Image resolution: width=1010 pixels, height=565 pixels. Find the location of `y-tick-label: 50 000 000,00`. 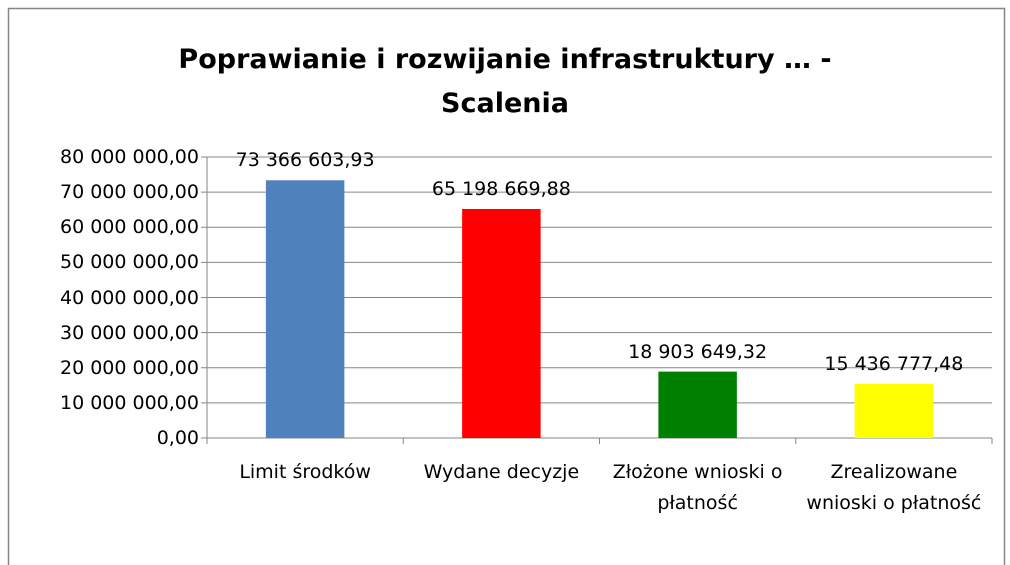

y-tick-label: 50 000 000,00 is located at coordinates (129, 262).